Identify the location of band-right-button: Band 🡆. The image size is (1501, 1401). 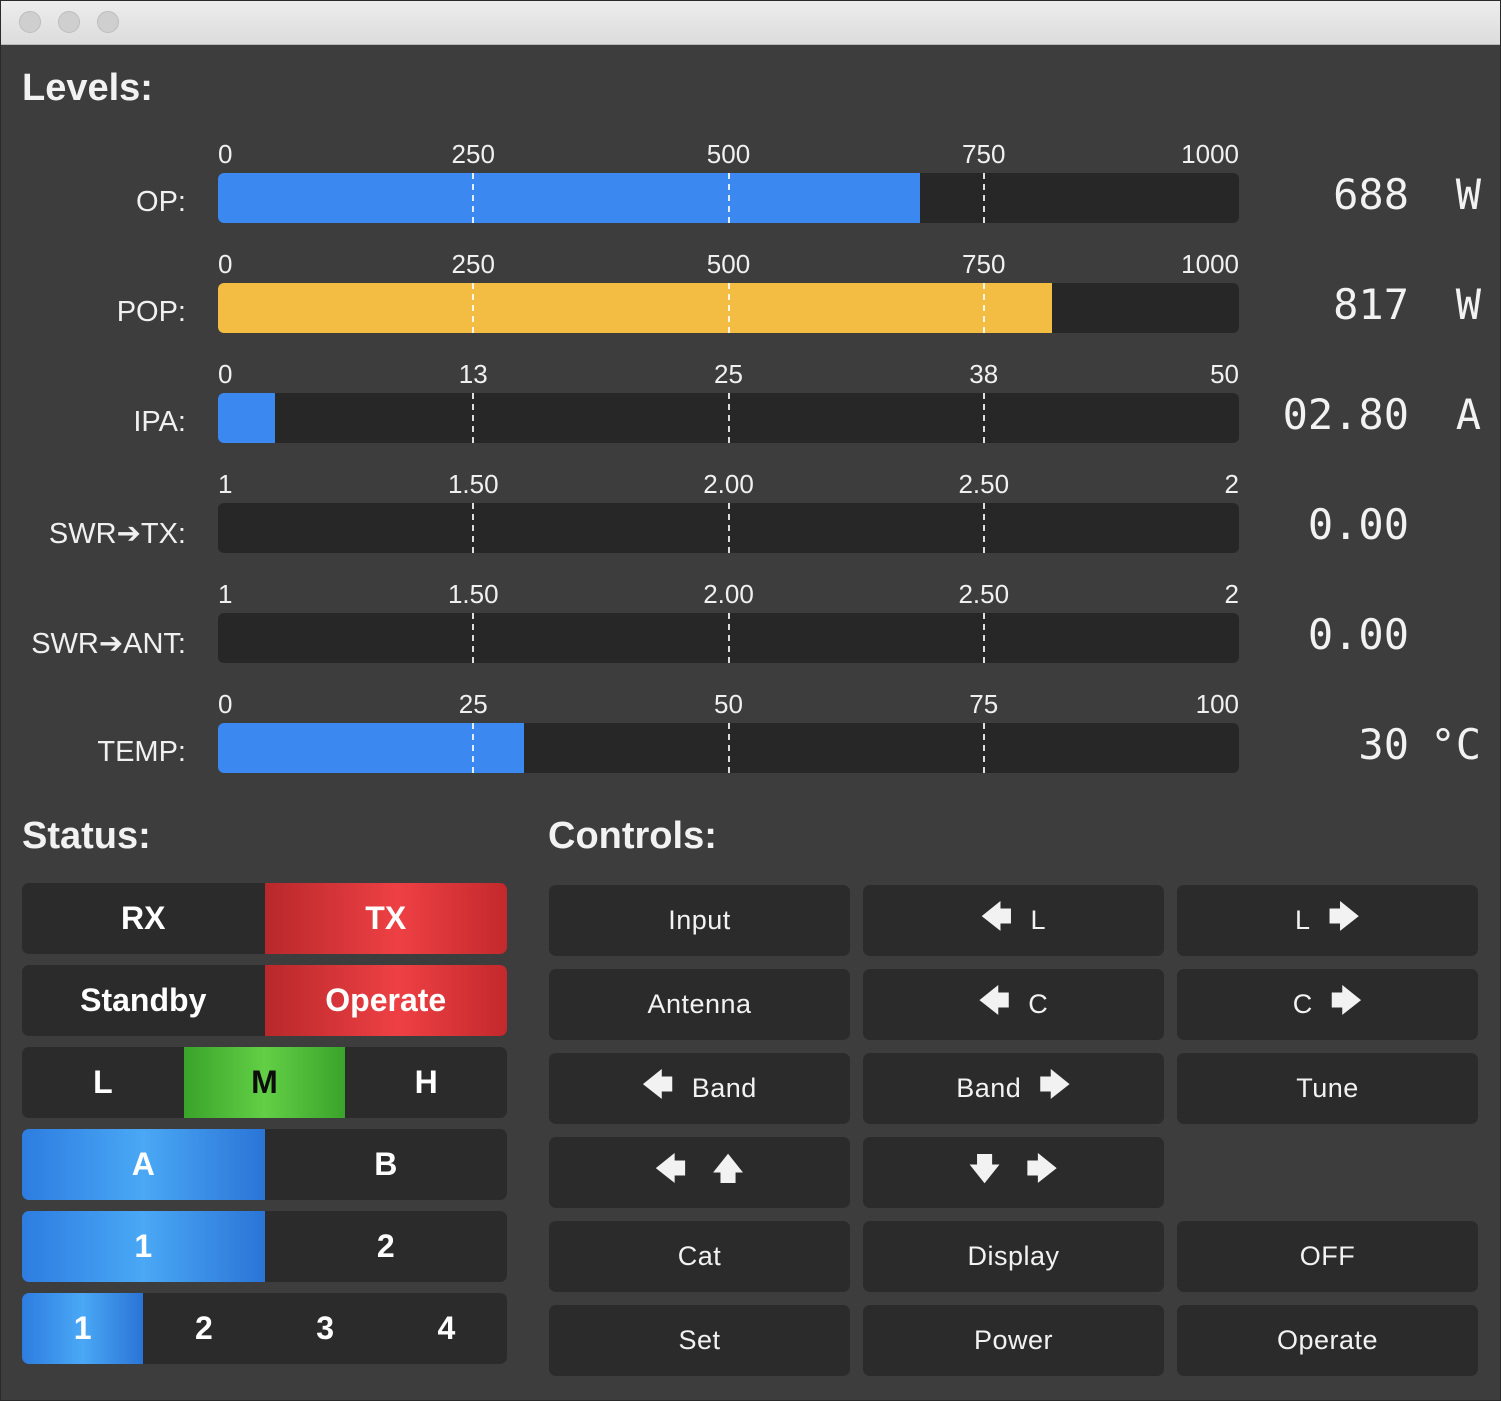
(1013, 1088).